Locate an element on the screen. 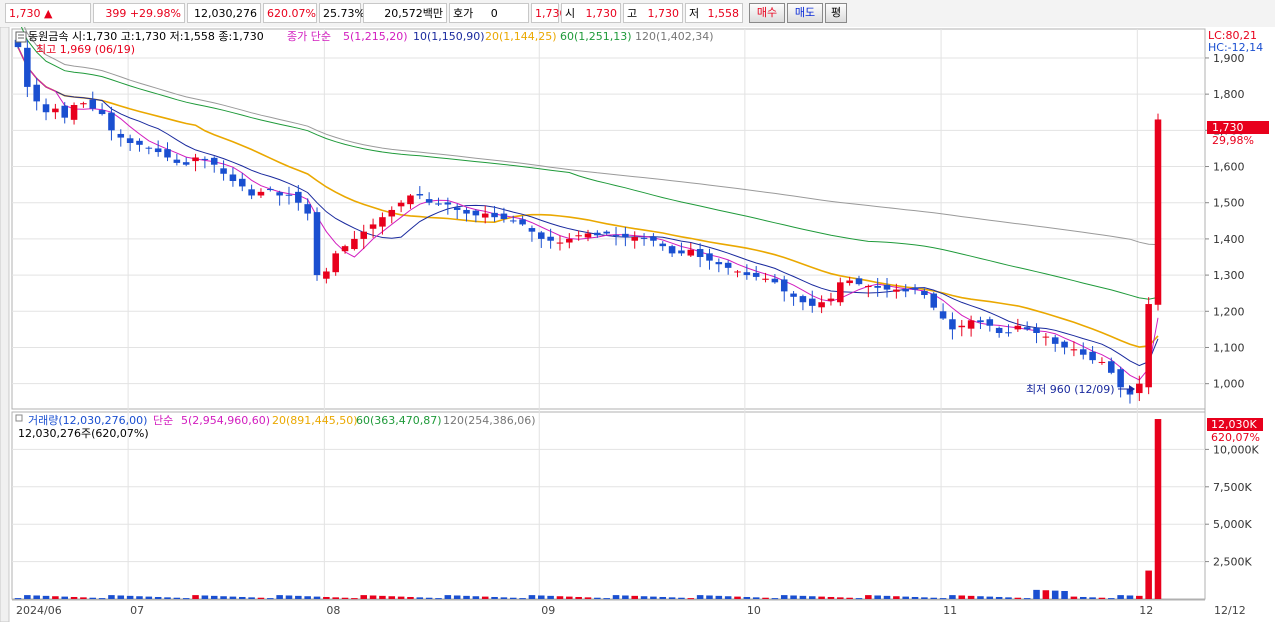  open-value: 1,730 is located at coordinates (601, 13).